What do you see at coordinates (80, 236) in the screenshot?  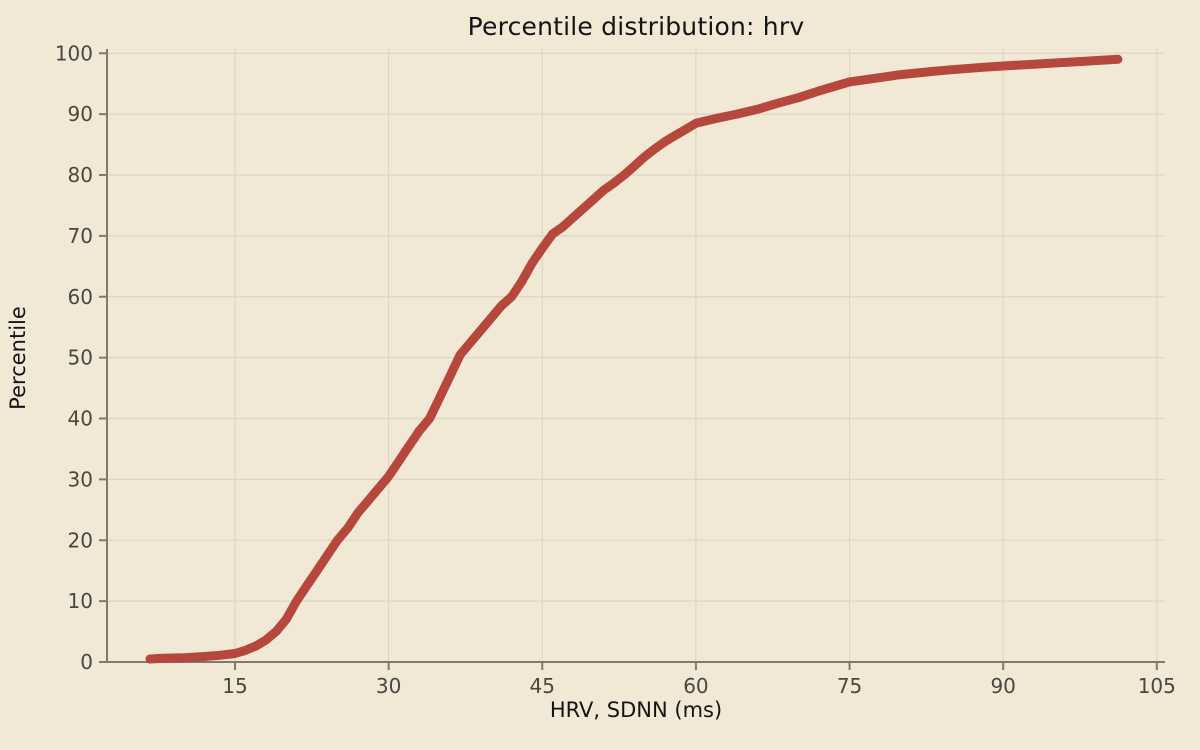 I see `tick-label: 70` at bounding box center [80, 236].